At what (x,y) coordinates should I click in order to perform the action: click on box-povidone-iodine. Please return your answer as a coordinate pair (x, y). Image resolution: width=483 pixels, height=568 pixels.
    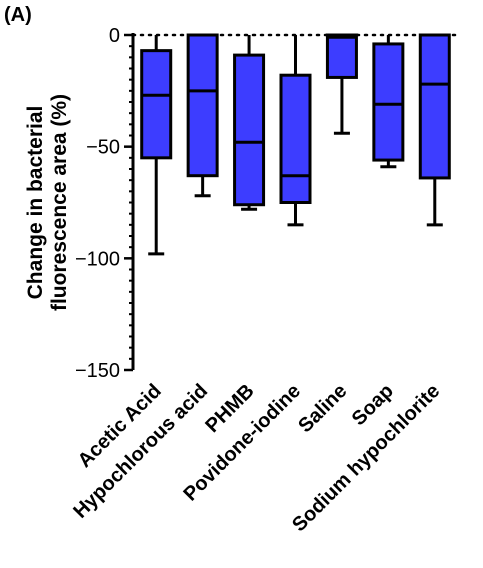
    Looking at the image, I should click on (295, 131).